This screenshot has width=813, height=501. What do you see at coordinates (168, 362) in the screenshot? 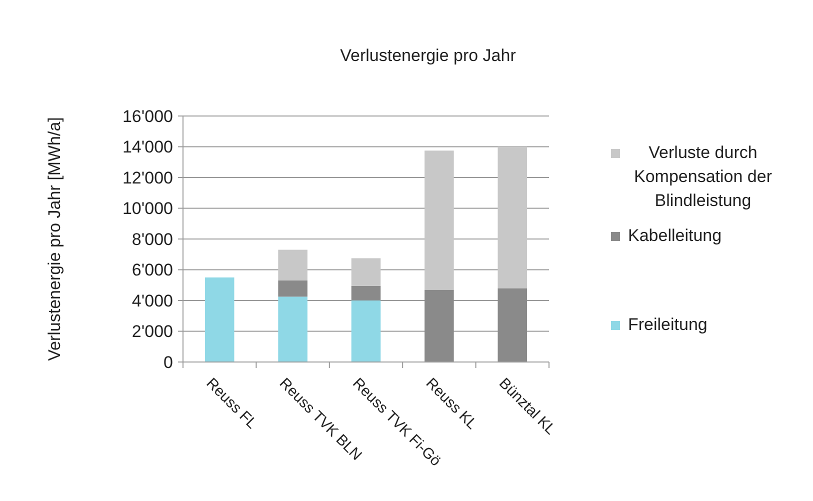
I see `y-tick-label: 0` at bounding box center [168, 362].